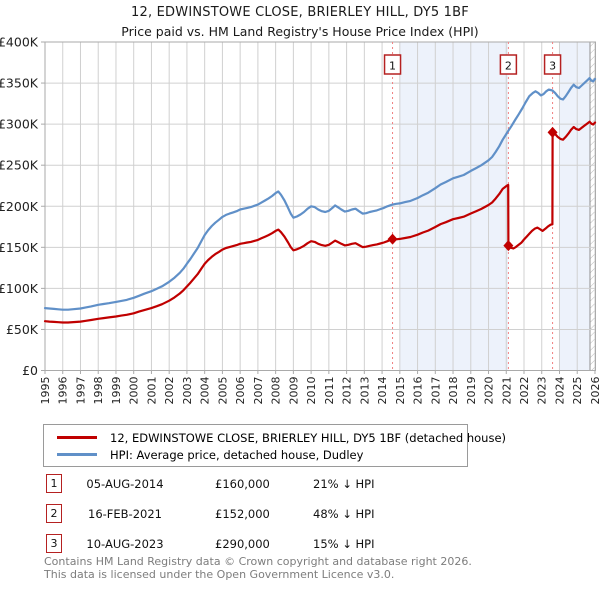 This screenshot has height=590, width=600. I want to click on x-tick-label: 2025, so click(577, 391).